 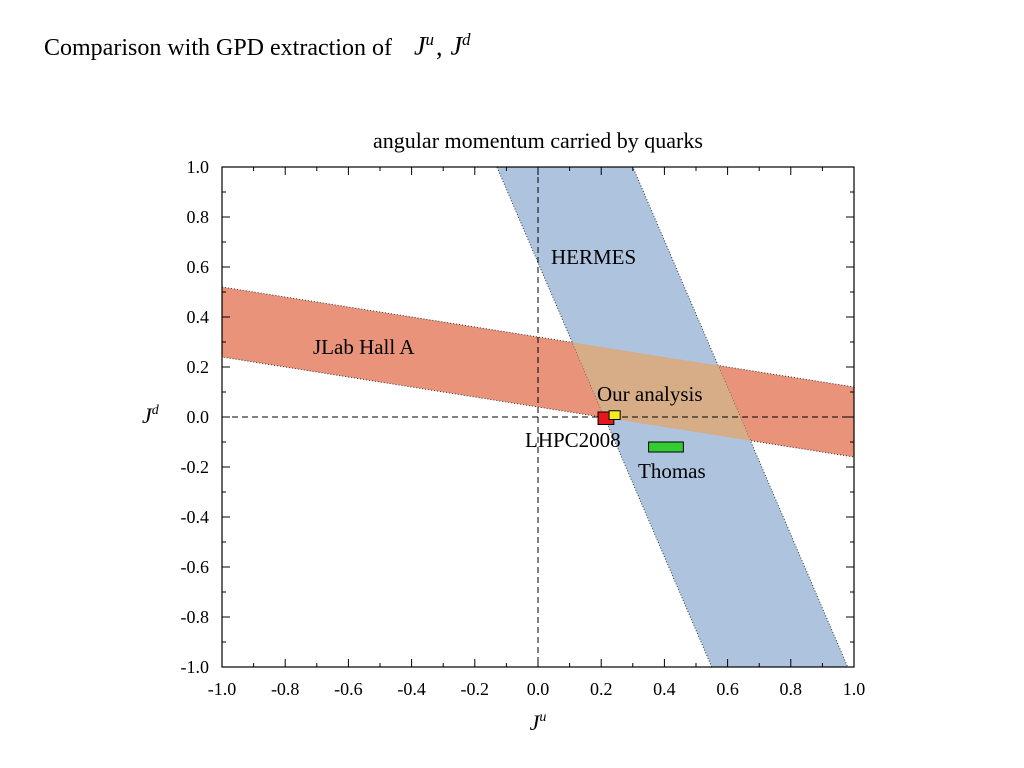 I want to click on x-tick-label: 0.4, so click(x=664, y=689).